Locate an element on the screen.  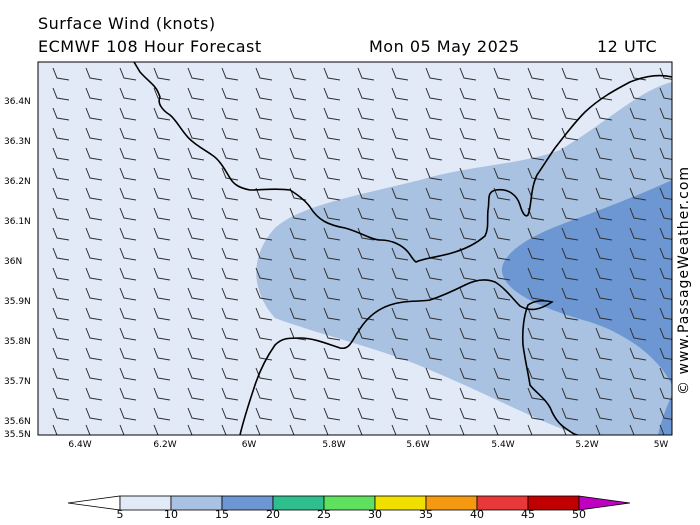
lon-label-5-8w: 5.8W is located at coordinates (334, 445).